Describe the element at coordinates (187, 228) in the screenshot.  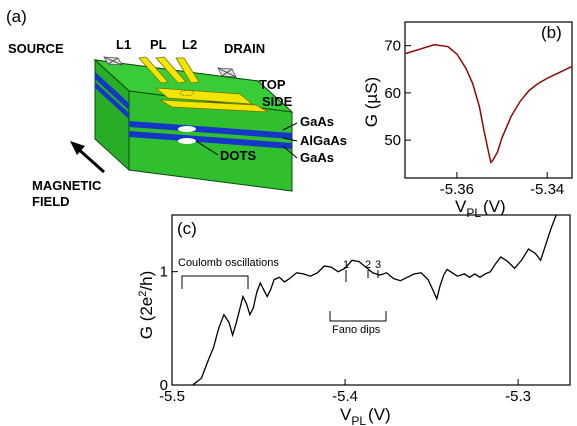
I see `chart-c-panel-label: (c)` at that location.